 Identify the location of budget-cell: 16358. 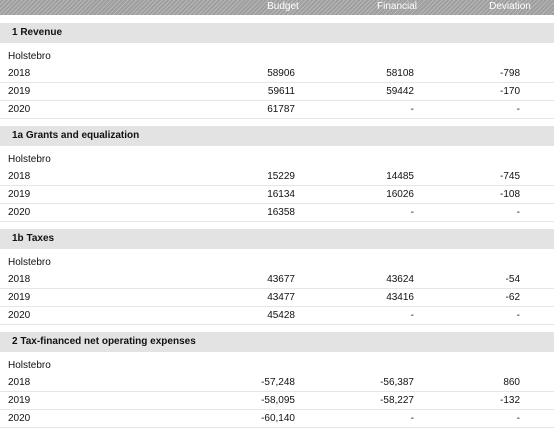
(281, 212).